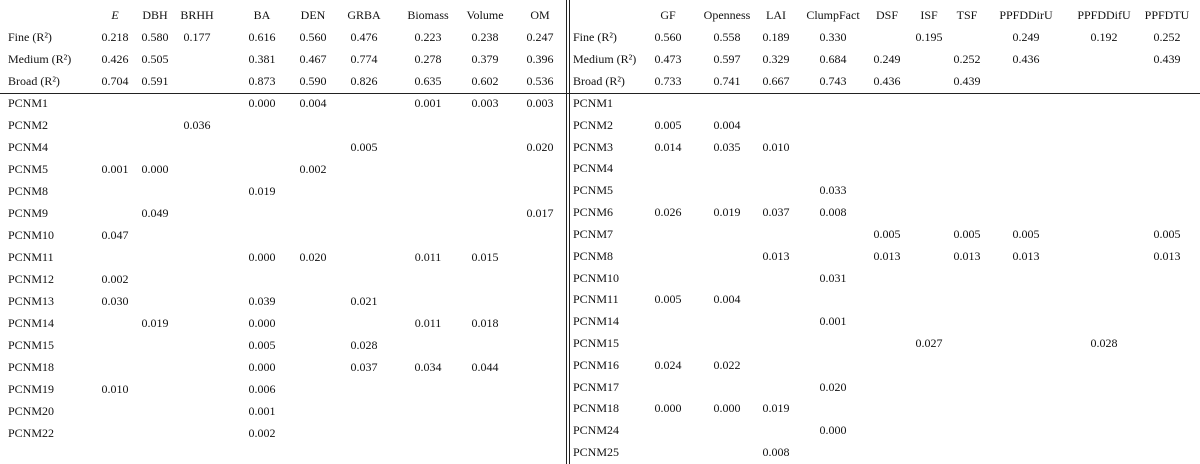  What do you see at coordinates (262, 81) in the screenshot?
I see `table-cell: 0.873` at bounding box center [262, 81].